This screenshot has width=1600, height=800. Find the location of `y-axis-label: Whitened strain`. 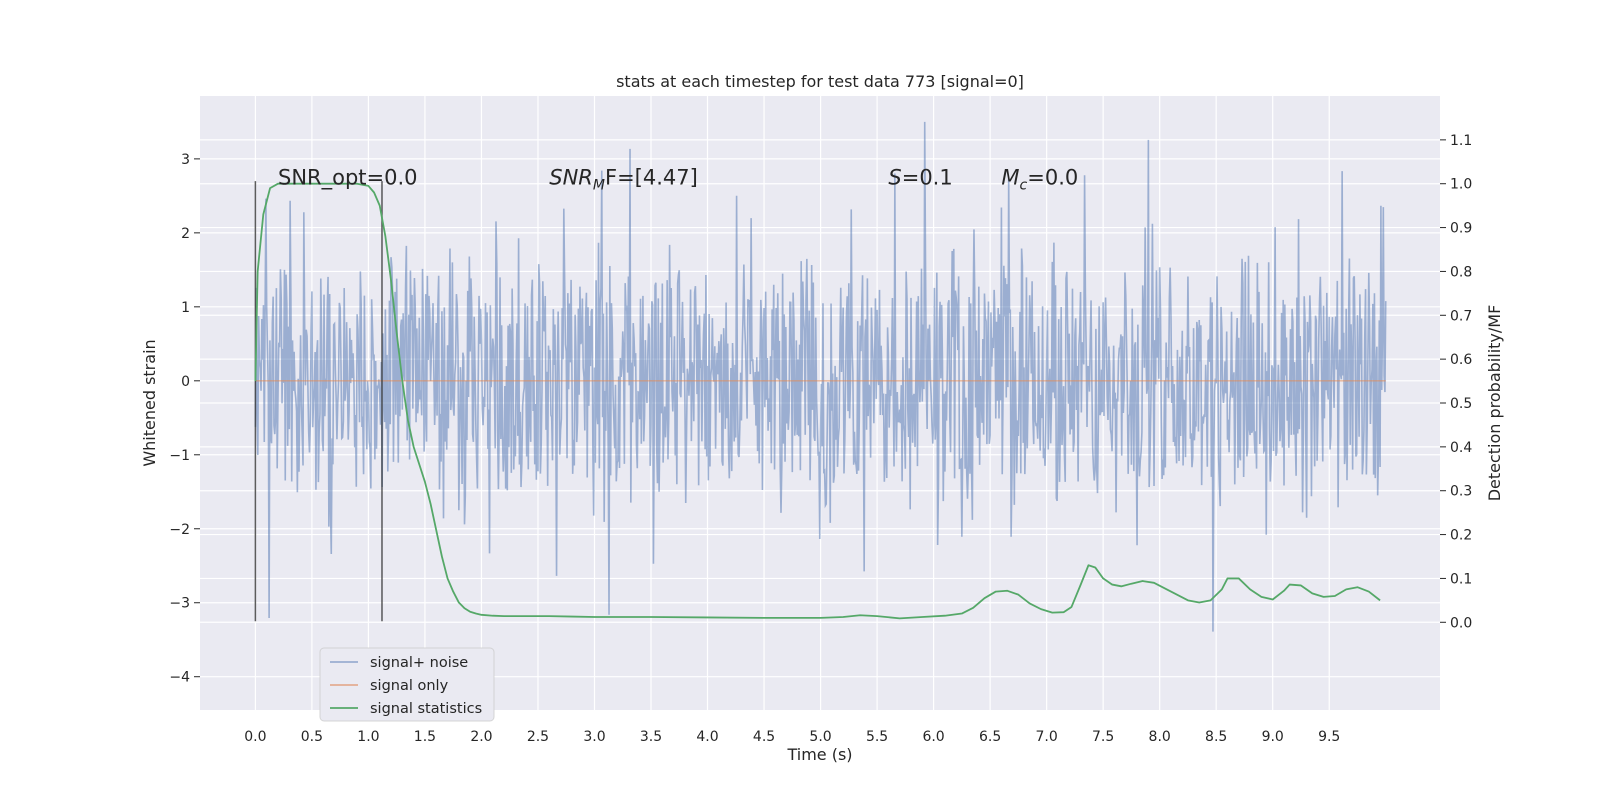

y-axis-label: Whitened strain is located at coordinates (149, 402).